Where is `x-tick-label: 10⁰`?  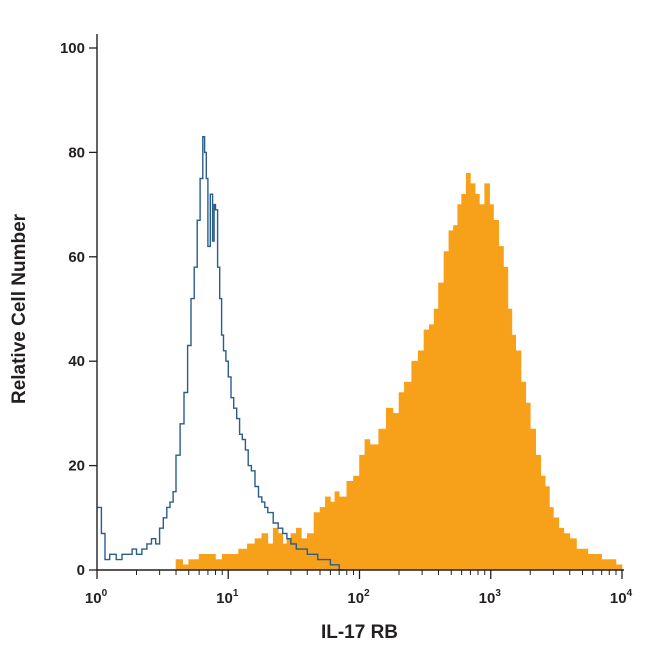 x-tick-label: 10⁰ is located at coordinates (96, 597).